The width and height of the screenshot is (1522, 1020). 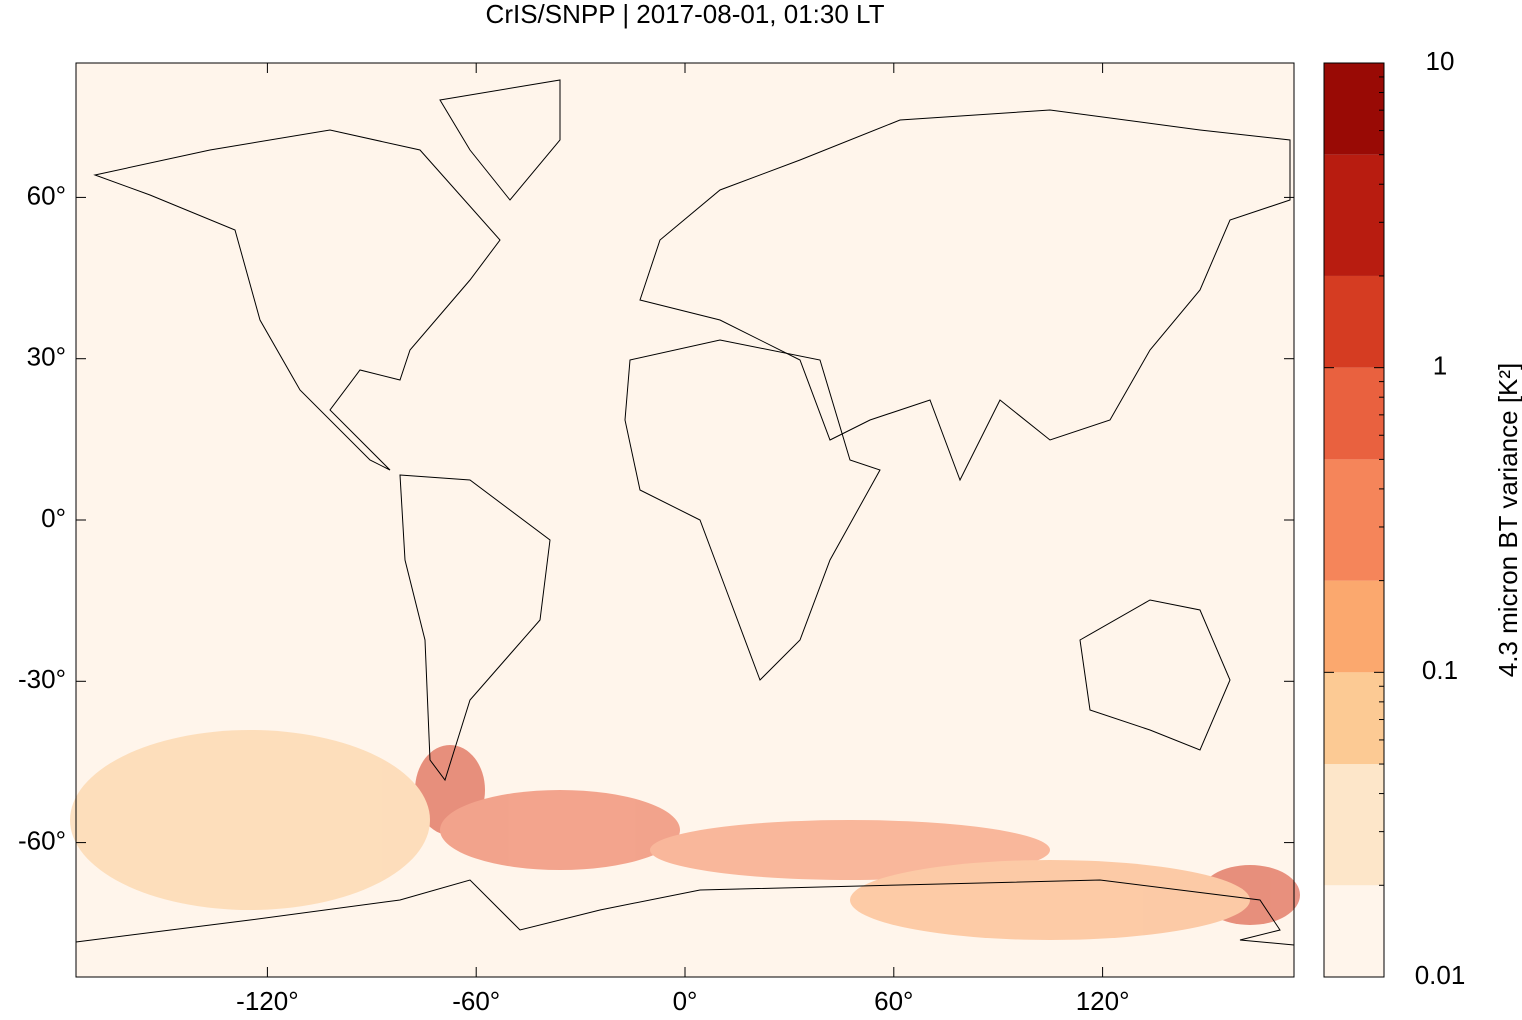 I want to click on x-tick-label: 120°, so click(x=1103, y=1001).